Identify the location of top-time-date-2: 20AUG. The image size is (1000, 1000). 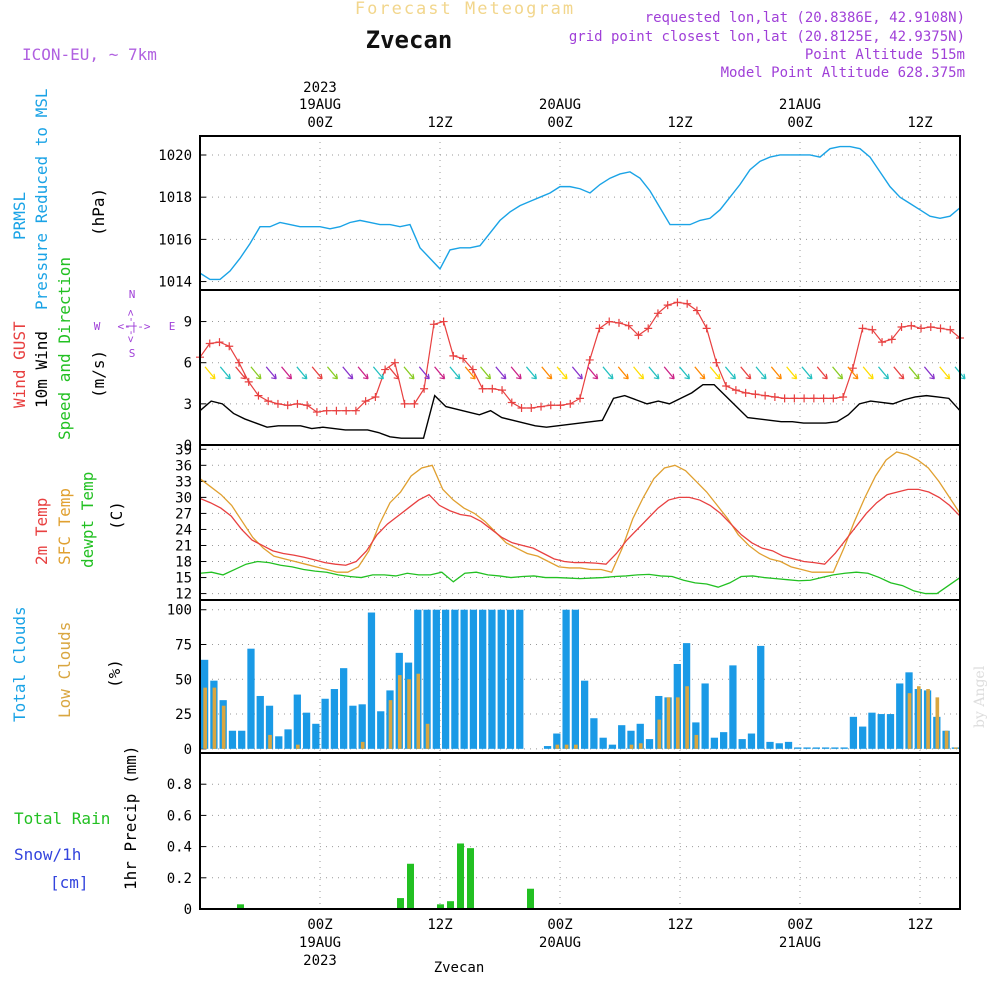
(560, 105).